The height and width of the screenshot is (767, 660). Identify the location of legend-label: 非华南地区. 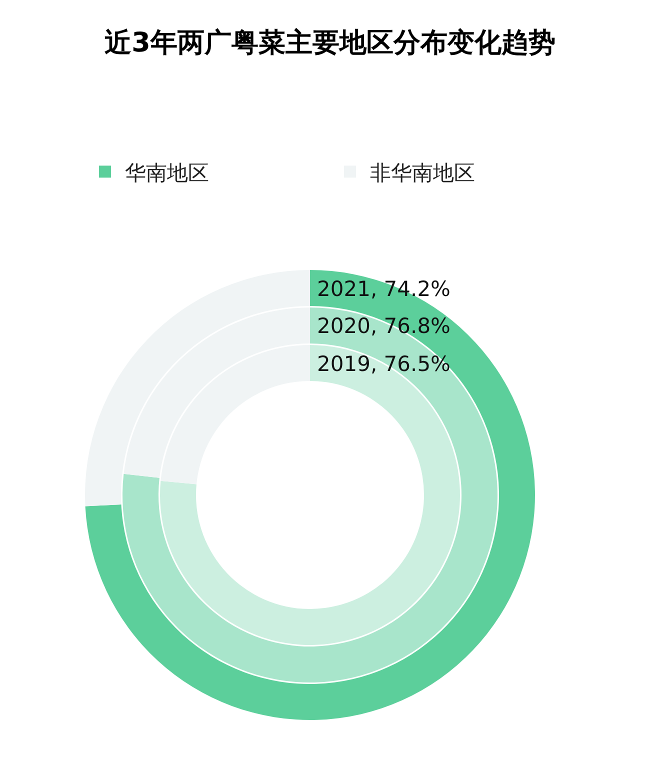
(422, 172).